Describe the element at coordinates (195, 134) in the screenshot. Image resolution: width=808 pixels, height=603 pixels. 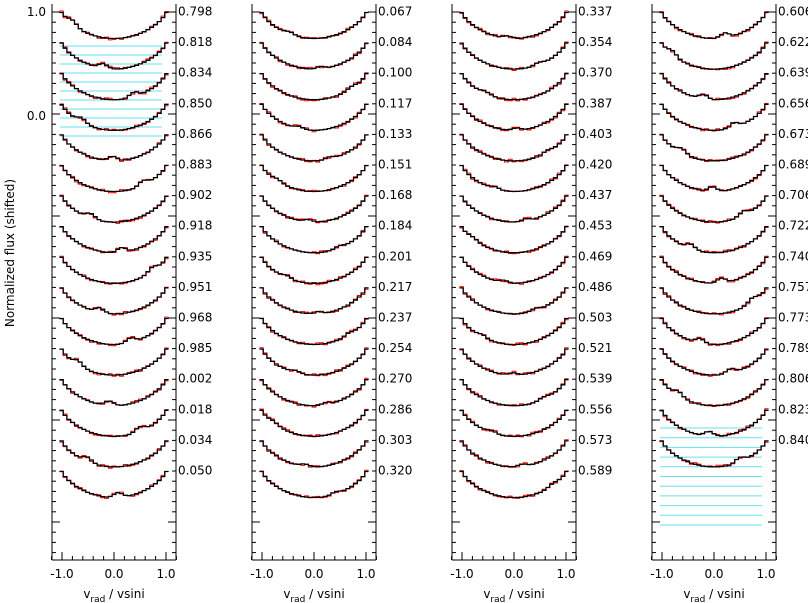
I see `phase-label: 0.866` at that location.